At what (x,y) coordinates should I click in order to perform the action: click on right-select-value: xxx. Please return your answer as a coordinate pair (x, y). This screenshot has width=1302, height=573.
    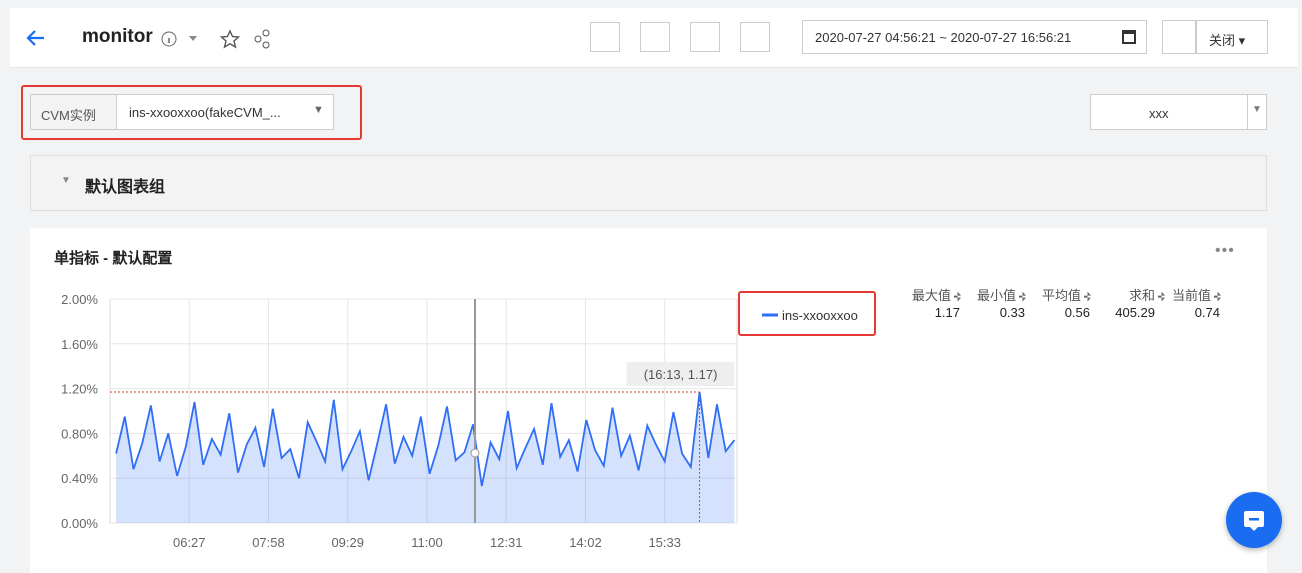
    Looking at the image, I should click on (1159, 113).